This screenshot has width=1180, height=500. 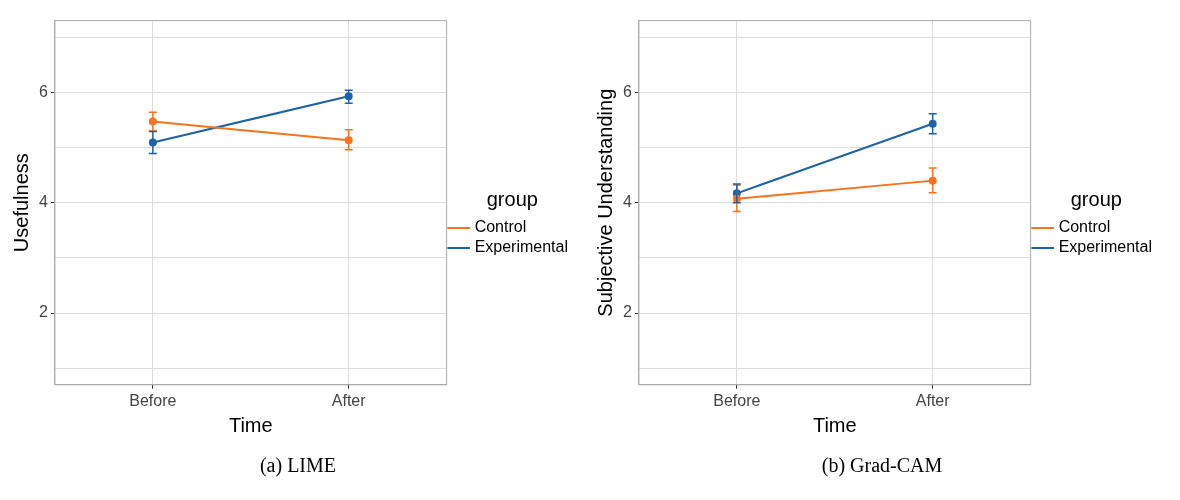 I want to click on y-axis-title: Usefulness, so click(x=20, y=203).